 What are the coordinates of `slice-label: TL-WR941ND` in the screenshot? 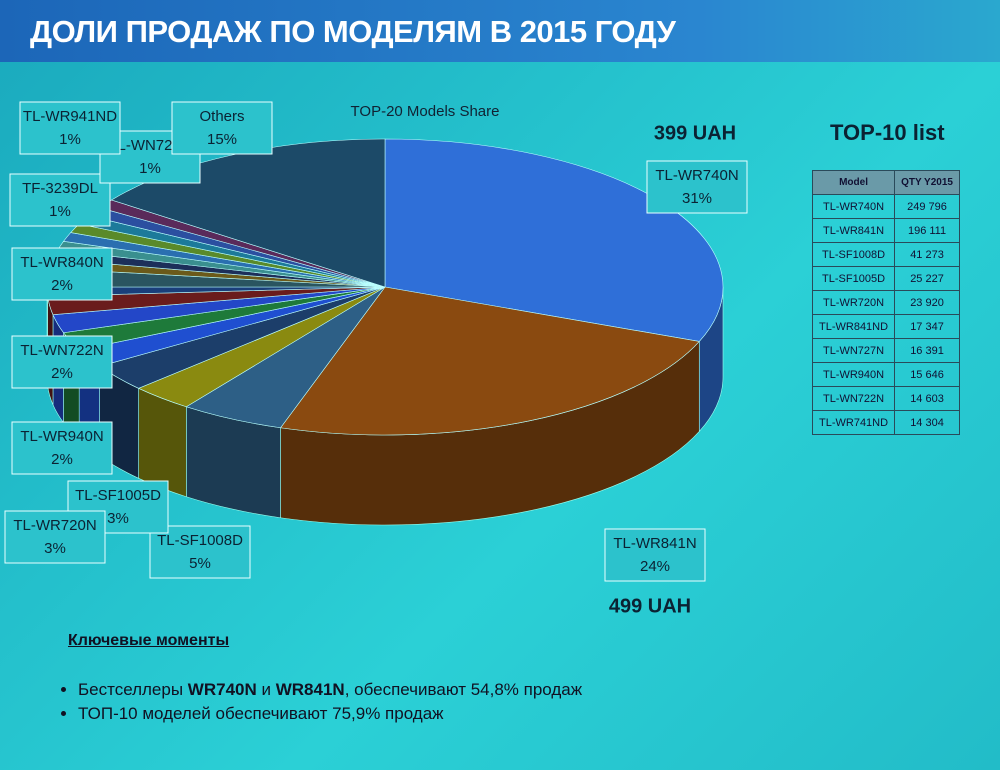 It's located at (70, 116).